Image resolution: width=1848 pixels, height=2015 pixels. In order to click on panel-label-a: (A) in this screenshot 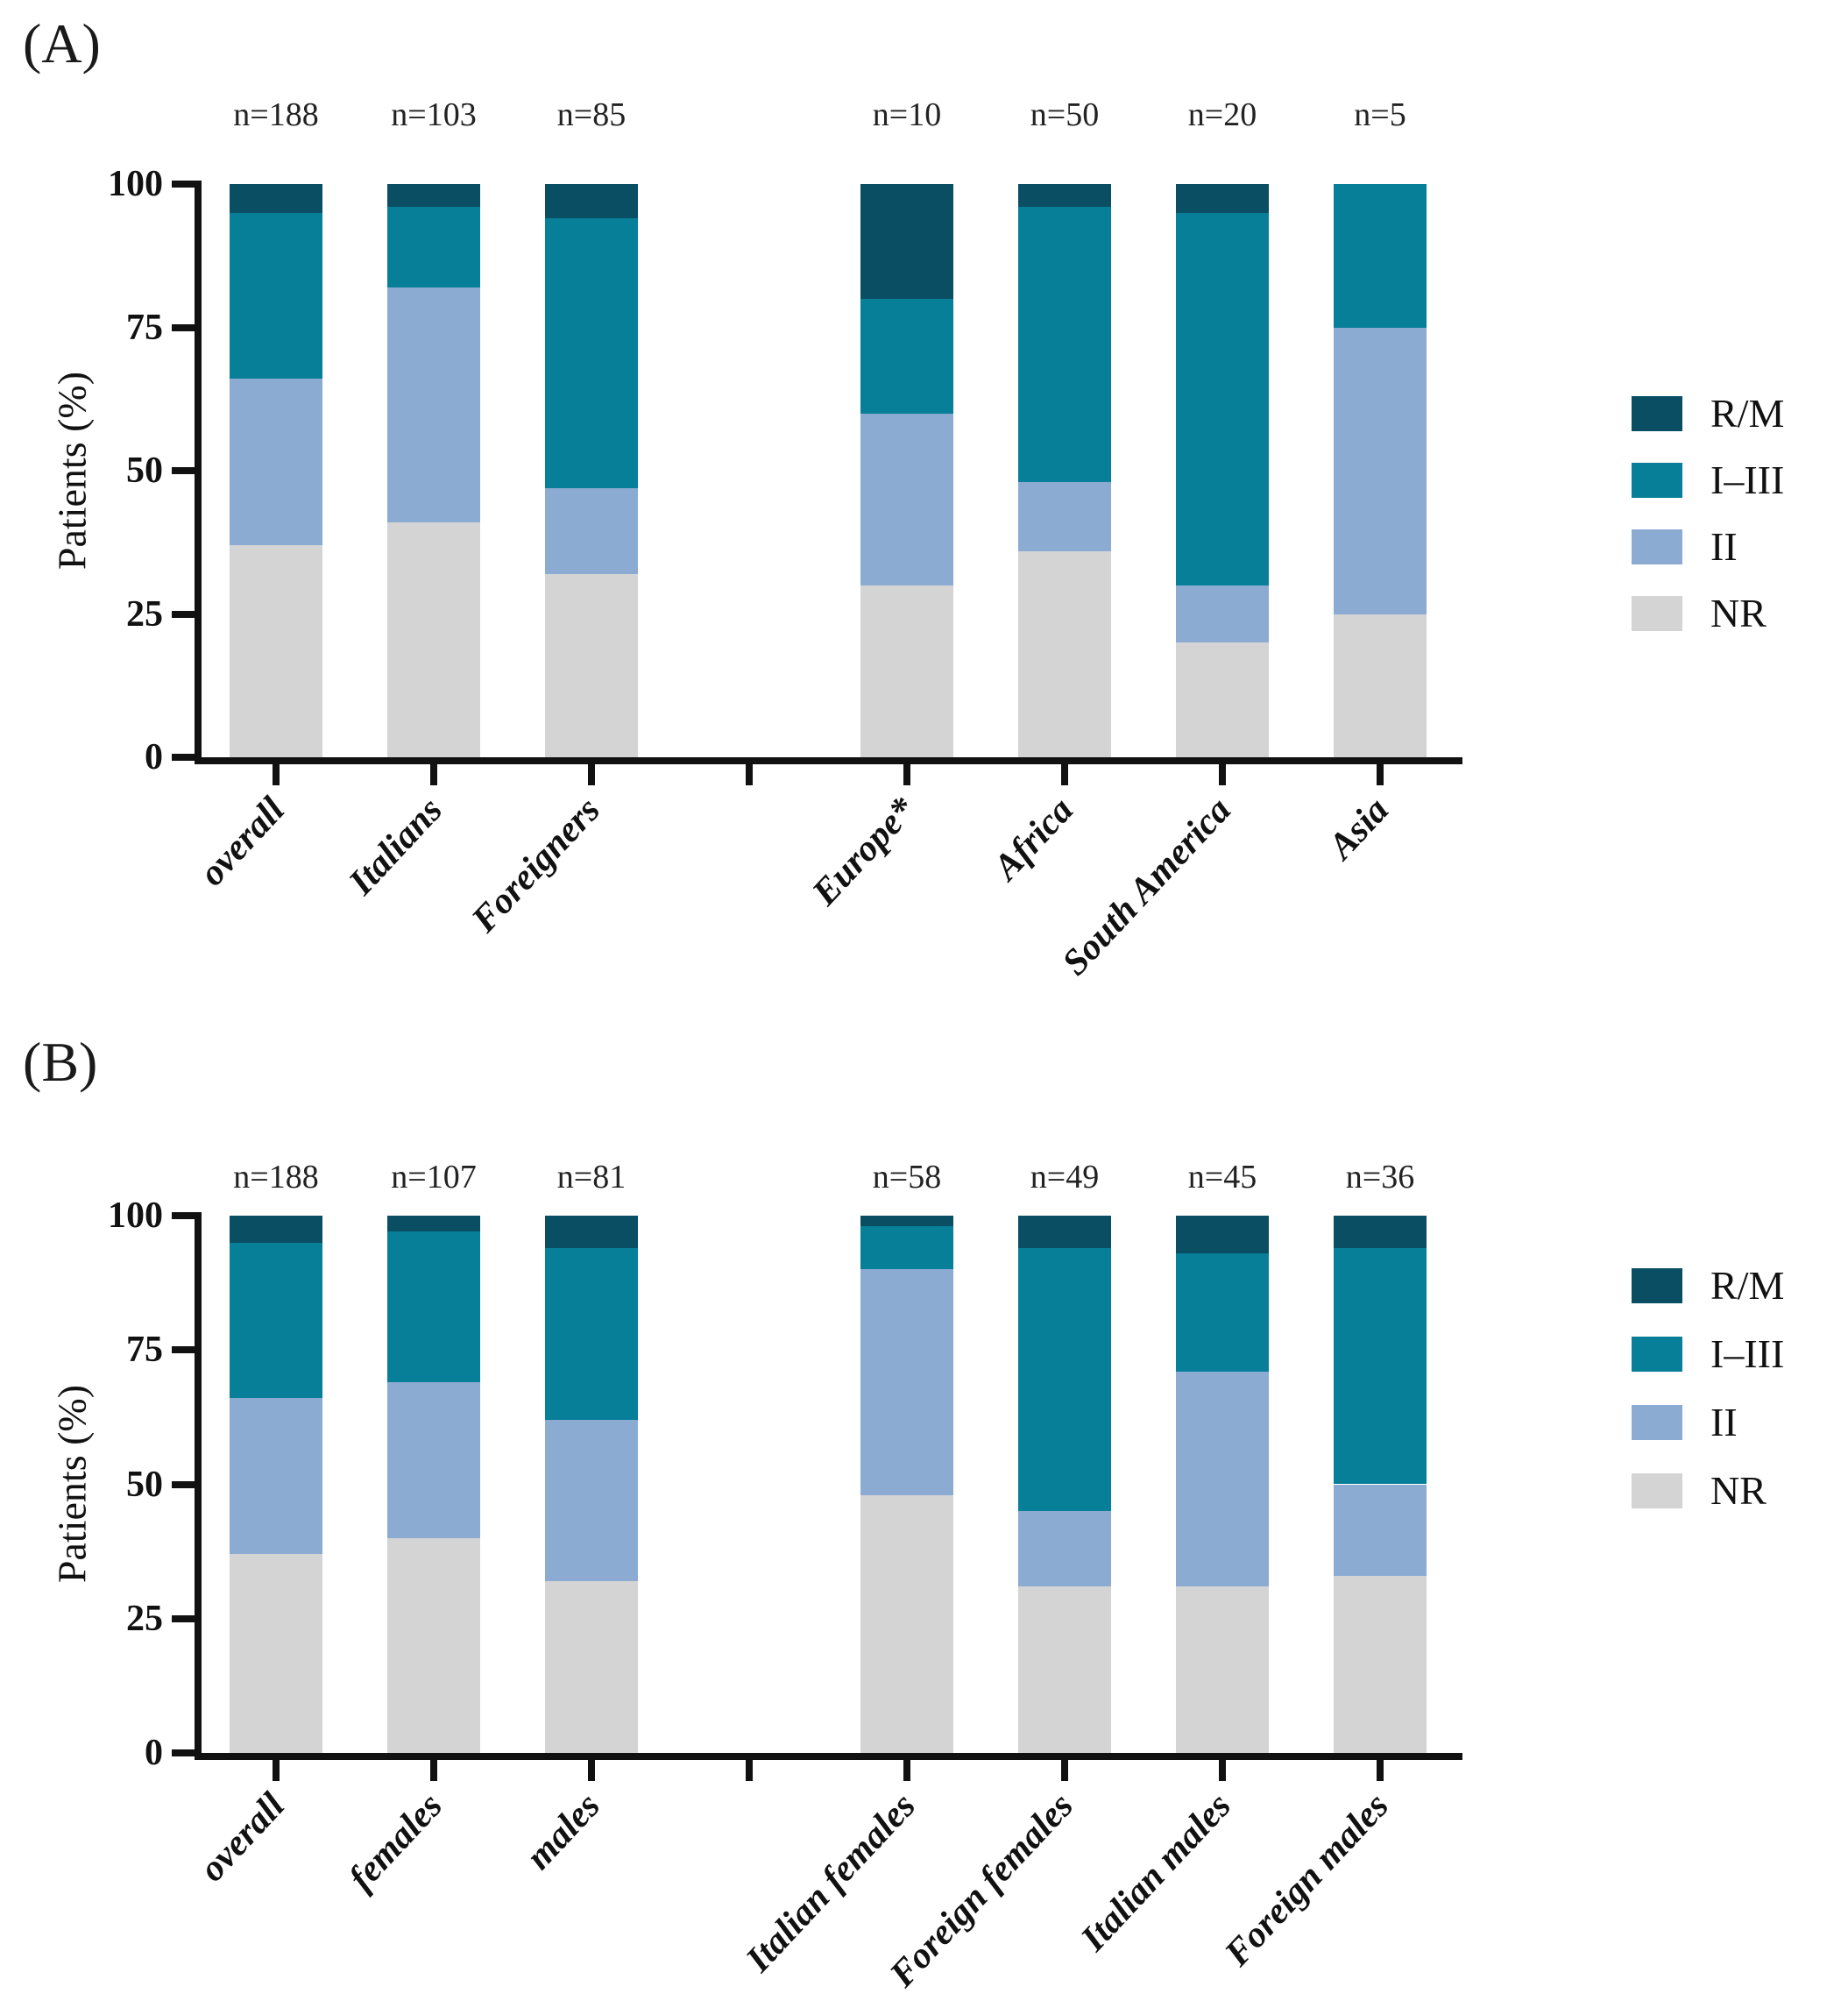, I will do `click(62, 43)`.